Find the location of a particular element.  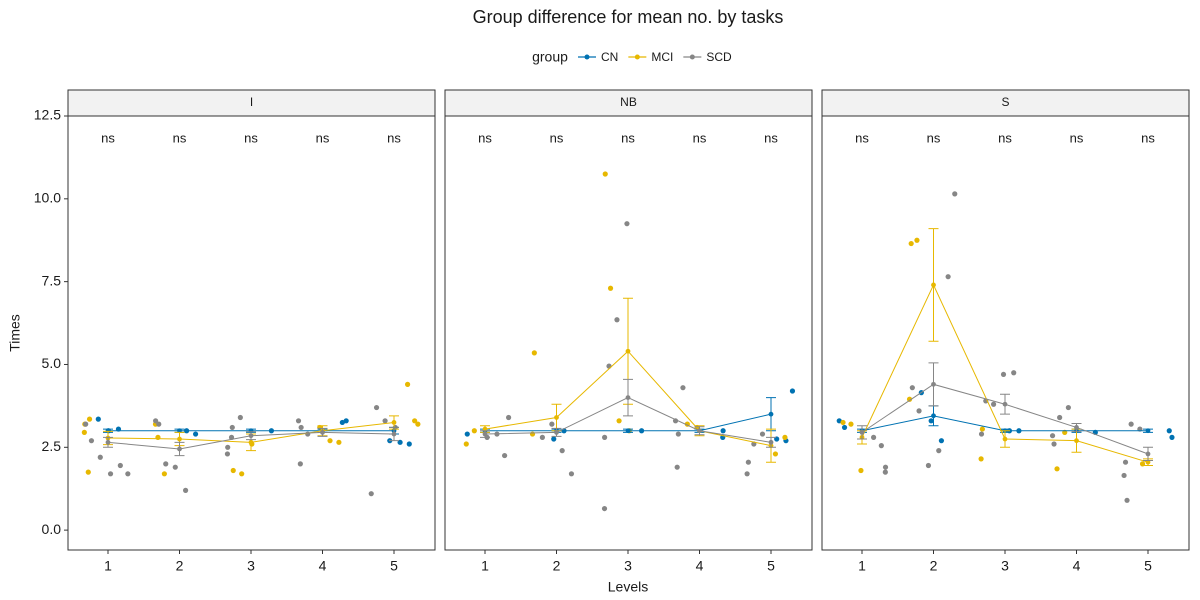

y-tick-label: 7.5 is located at coordinates (52, 280).